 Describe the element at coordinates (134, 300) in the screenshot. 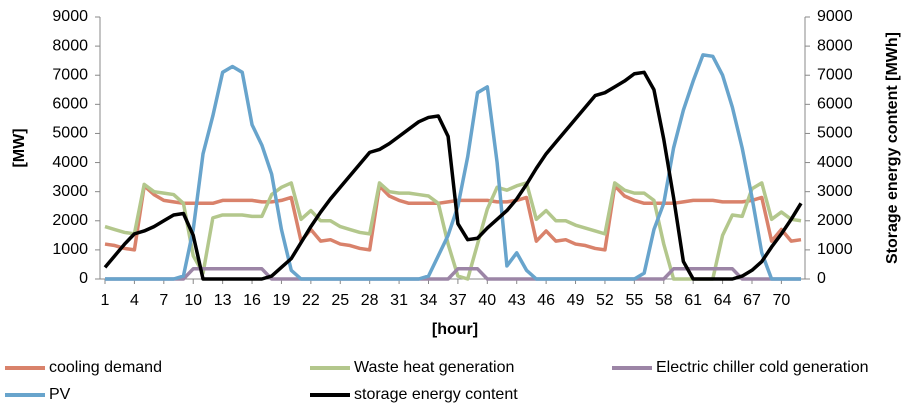

I see `x-tick-label: 4` at that location.